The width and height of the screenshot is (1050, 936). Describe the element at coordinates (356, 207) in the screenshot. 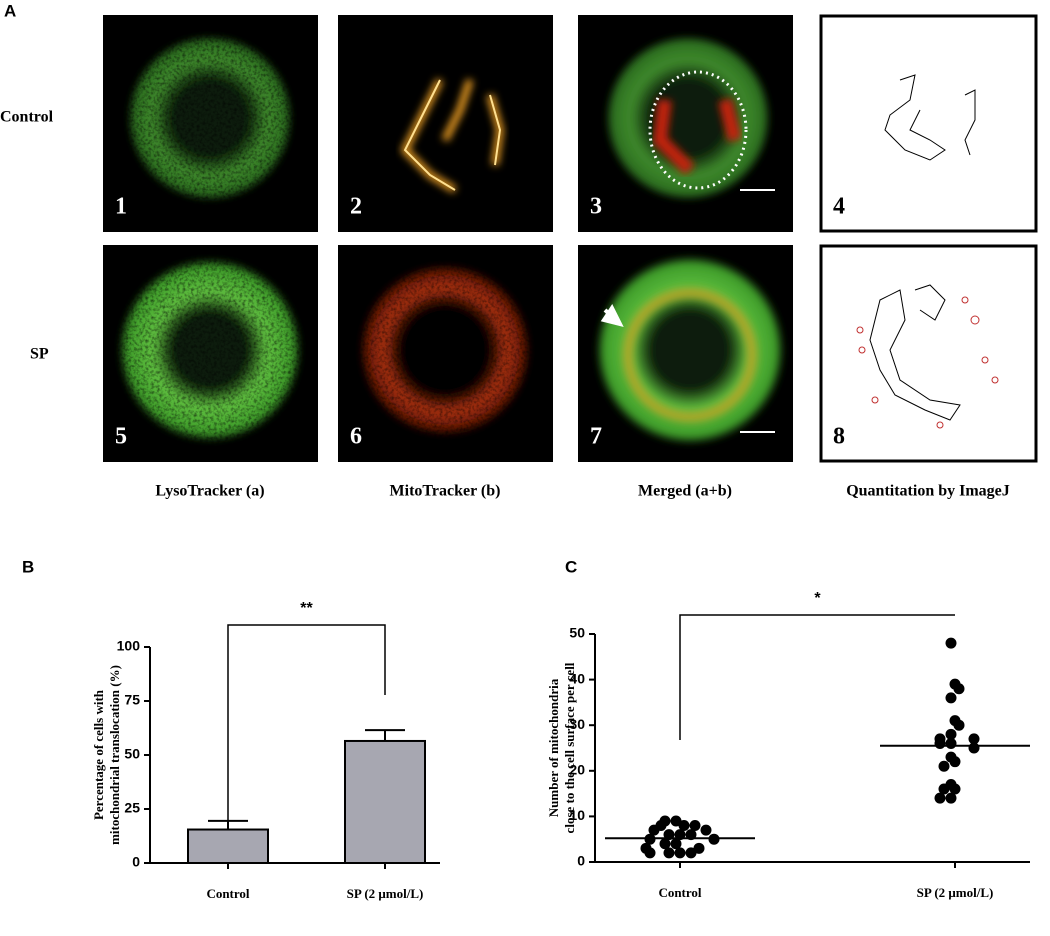

I see `image-number: 2` at that location.